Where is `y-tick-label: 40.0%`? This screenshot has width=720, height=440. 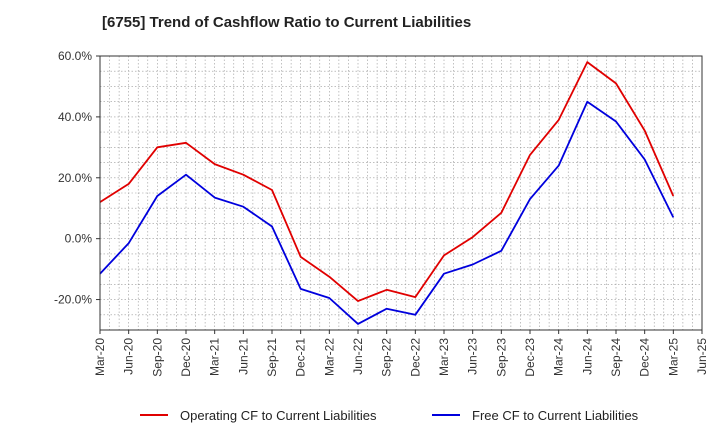 y-tick-label: 40.0% is located at coordinates (75, 117).